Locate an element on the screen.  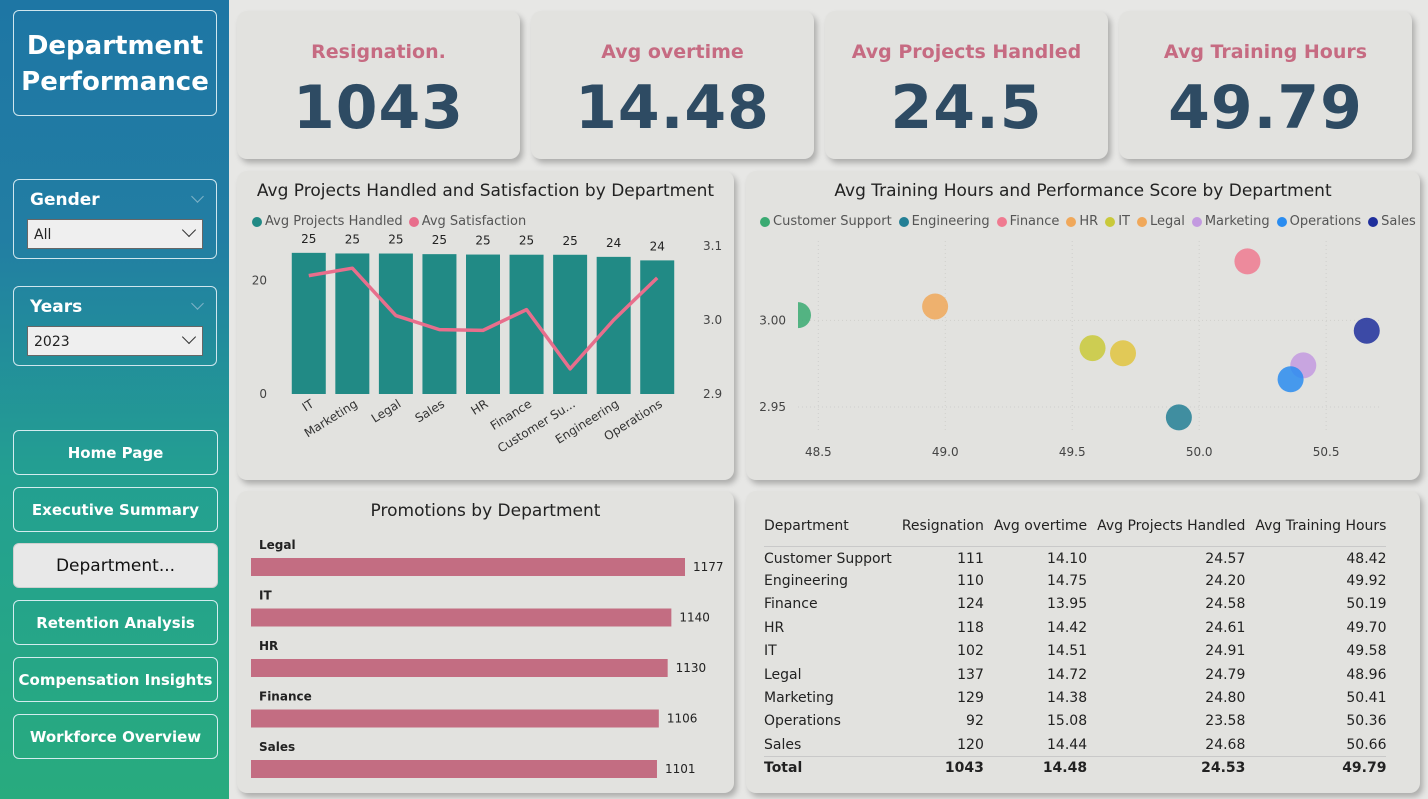
nav-retention-analysis-button: Retention Analysis is located at coordinates (115, 622).